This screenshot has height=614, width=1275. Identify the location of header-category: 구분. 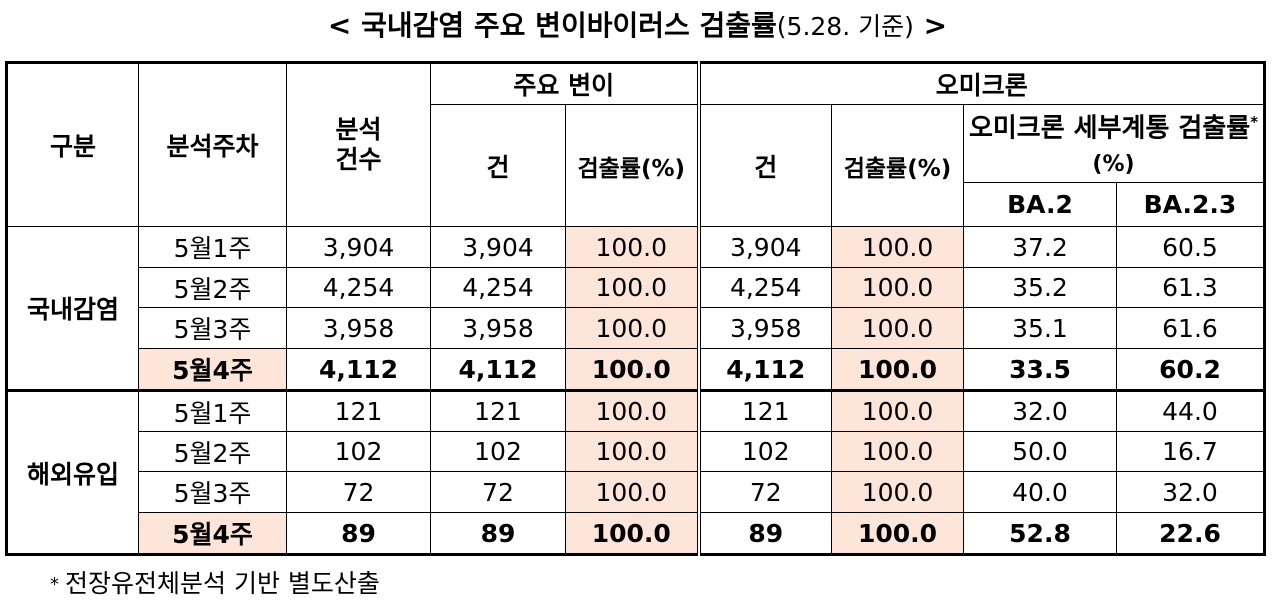
(72, 144).